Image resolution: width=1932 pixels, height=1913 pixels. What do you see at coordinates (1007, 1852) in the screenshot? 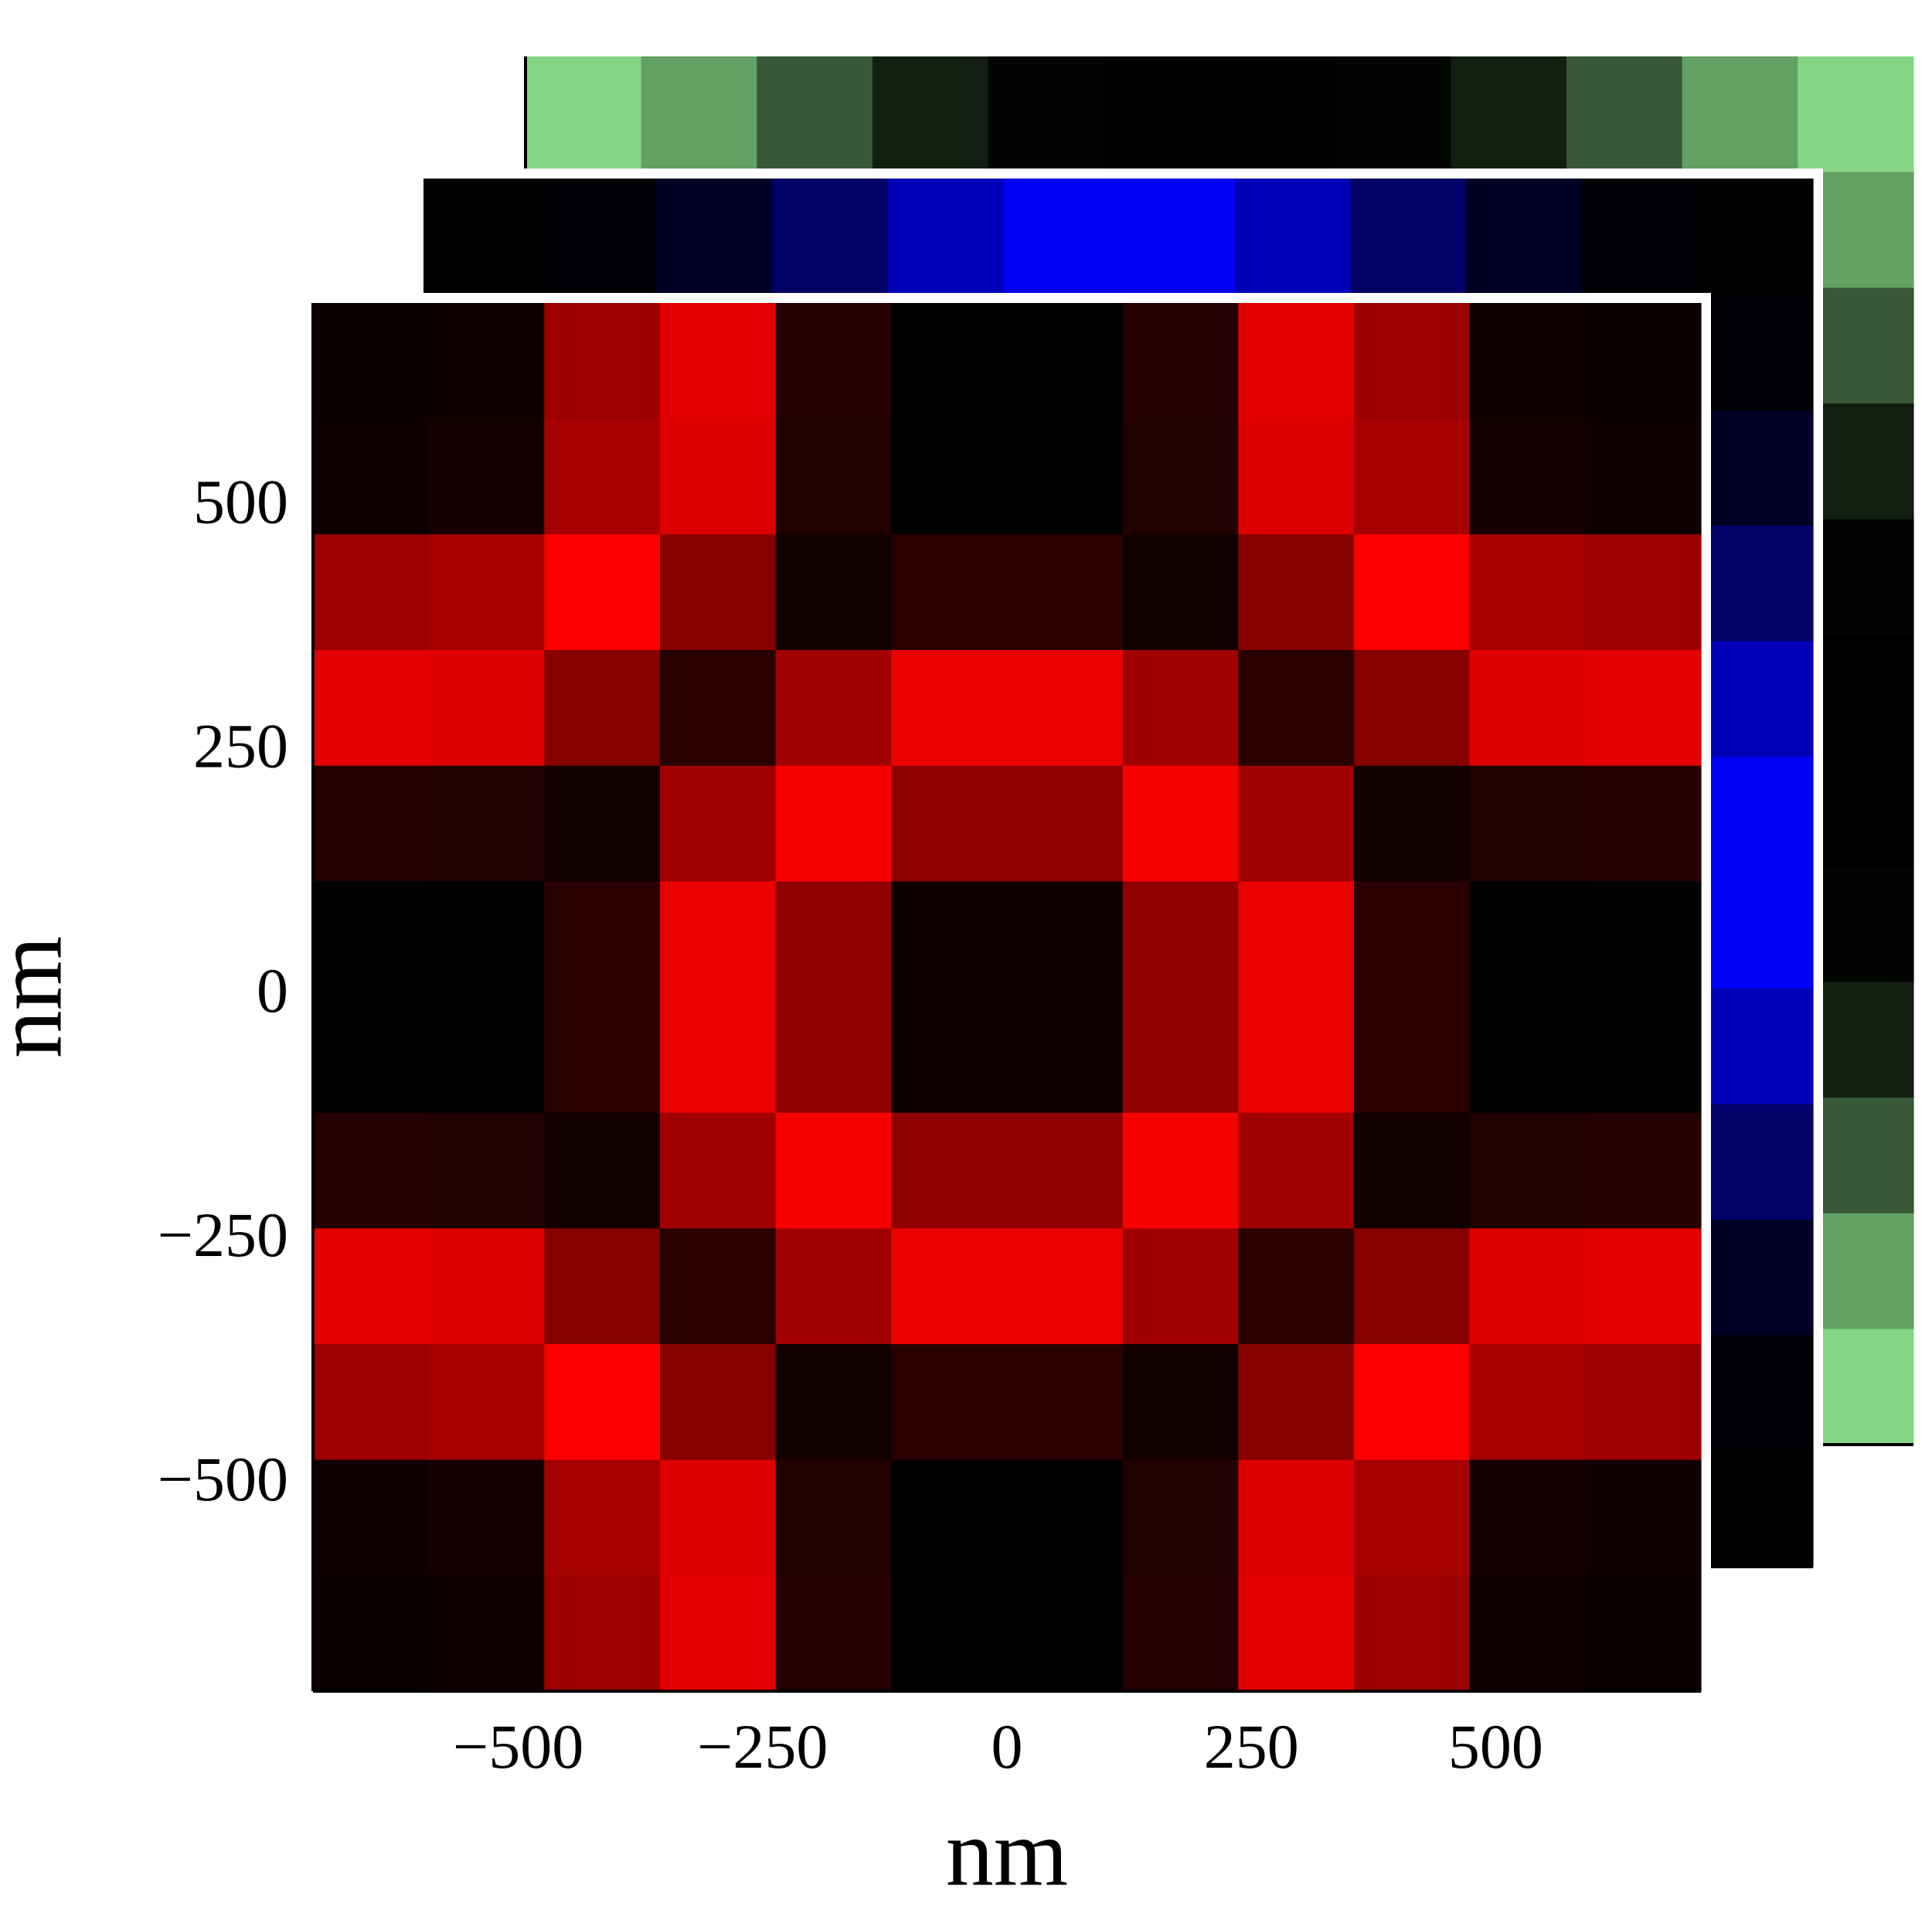
I see `x-axis-label: nm` at bounding box center [1007, 1852].